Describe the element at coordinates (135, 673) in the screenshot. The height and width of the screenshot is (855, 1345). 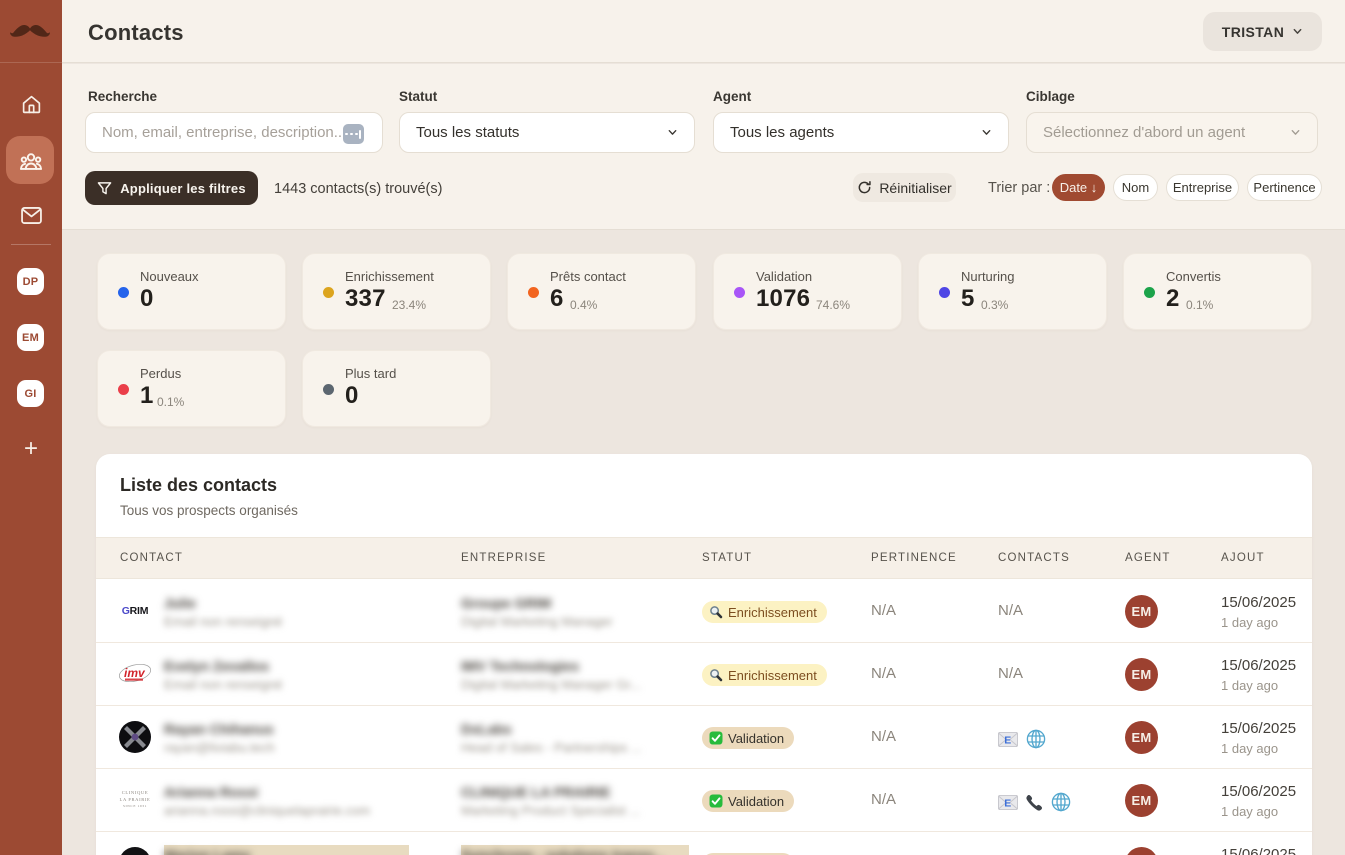
I see `svg-text: imv` at that location.